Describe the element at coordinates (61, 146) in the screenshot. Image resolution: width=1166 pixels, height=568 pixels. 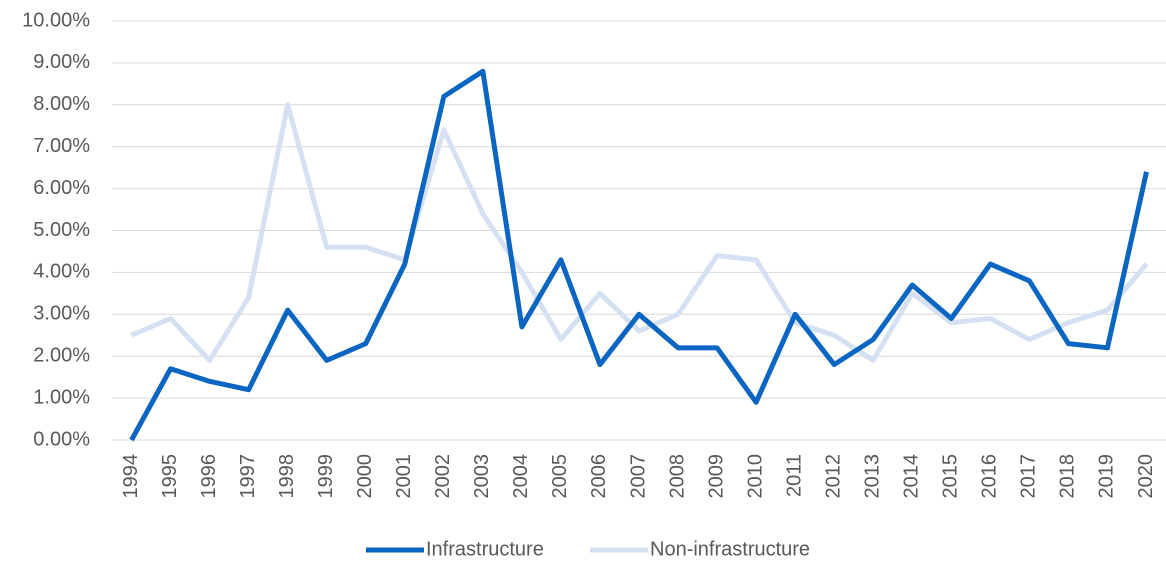
I see `y-tick-label: 7.00%` at that location.